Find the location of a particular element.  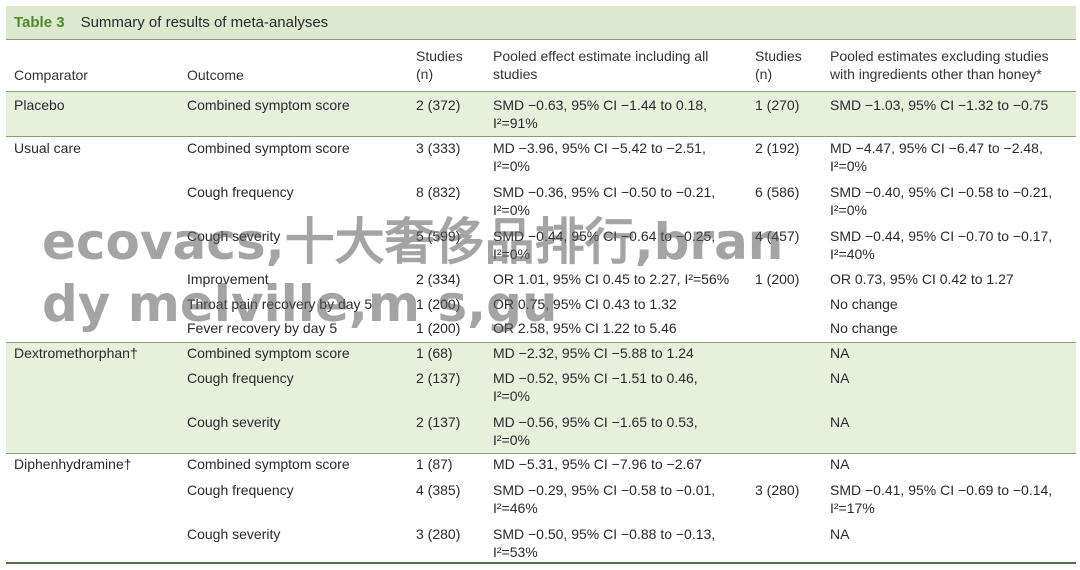

estimate-all-cell: SMD −0.36, 95% CI −0.50 to −0.21, I²=0% is located at coordinates (604, 201).